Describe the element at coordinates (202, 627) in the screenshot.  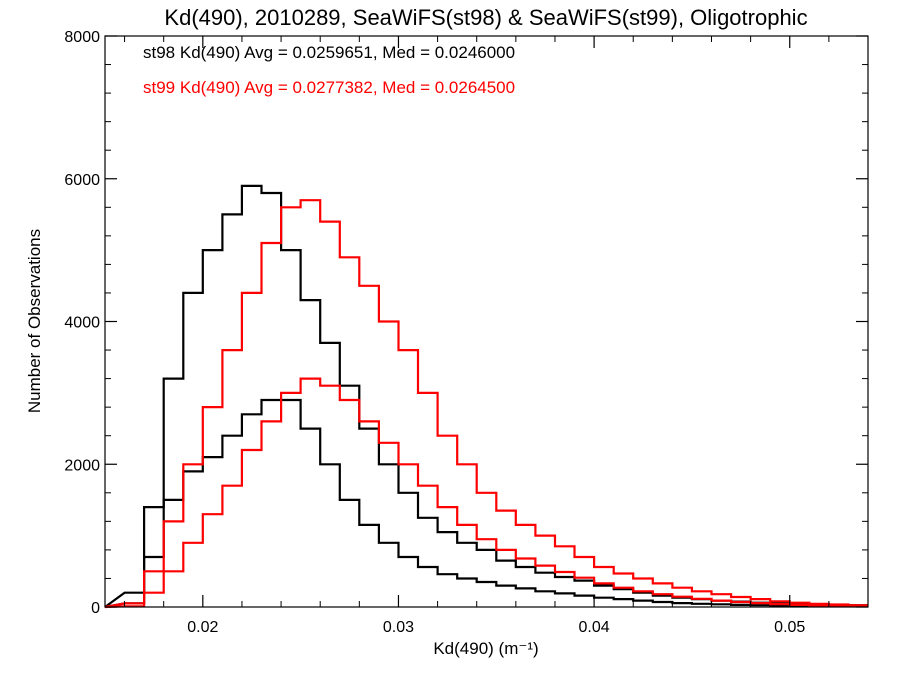
I see `x-tick-label: 0.02` at that location.